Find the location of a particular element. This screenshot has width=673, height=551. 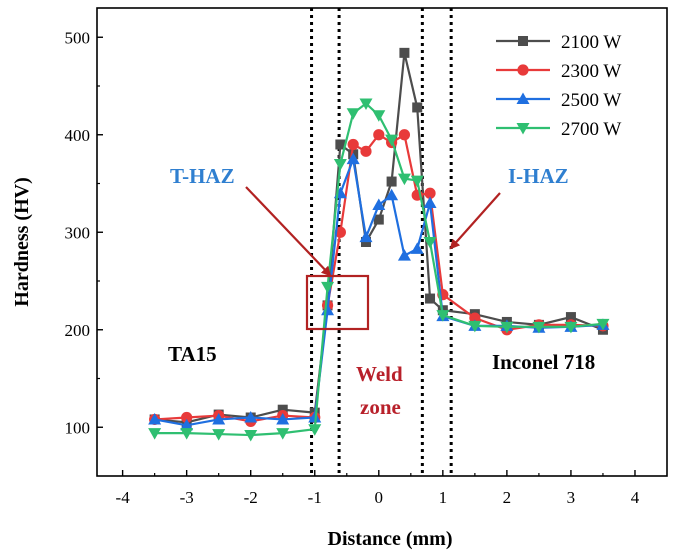

t-haz-arrow is located at coordinates (288, 231).